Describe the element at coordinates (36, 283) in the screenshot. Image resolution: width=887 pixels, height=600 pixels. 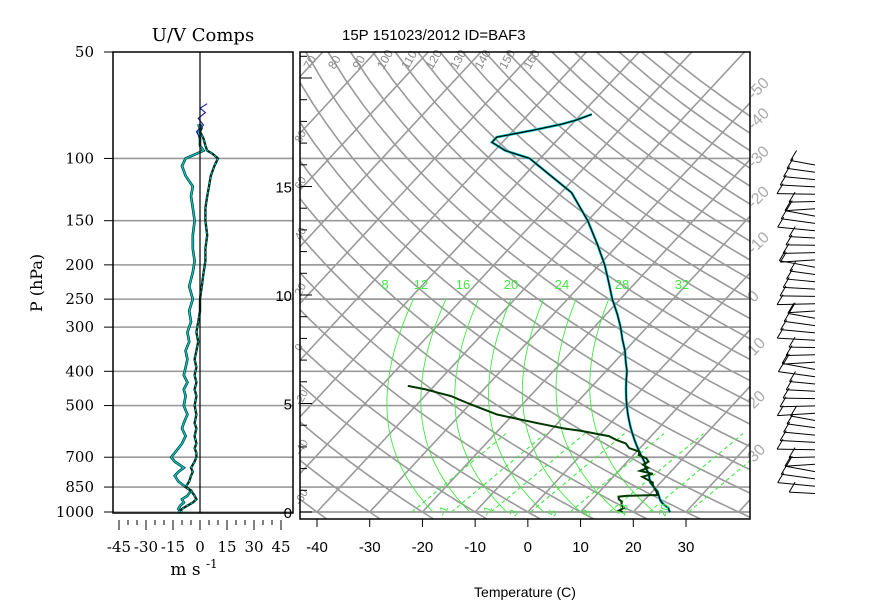
I see `uv-y-axis-label: P (hPa)` at that location.